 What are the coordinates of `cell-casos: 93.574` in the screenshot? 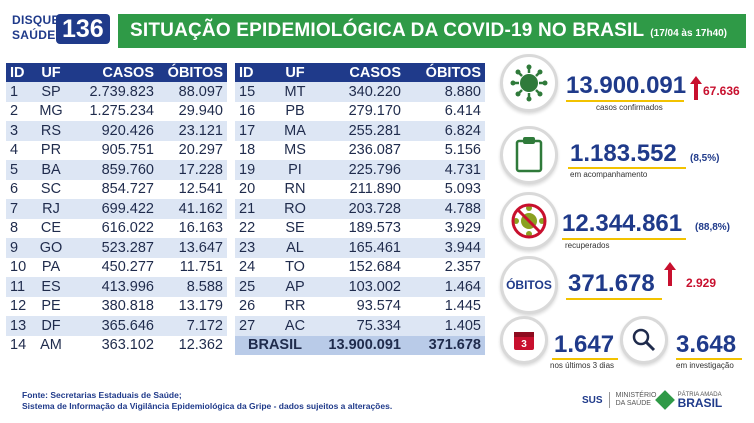 It's located at (360, 306).